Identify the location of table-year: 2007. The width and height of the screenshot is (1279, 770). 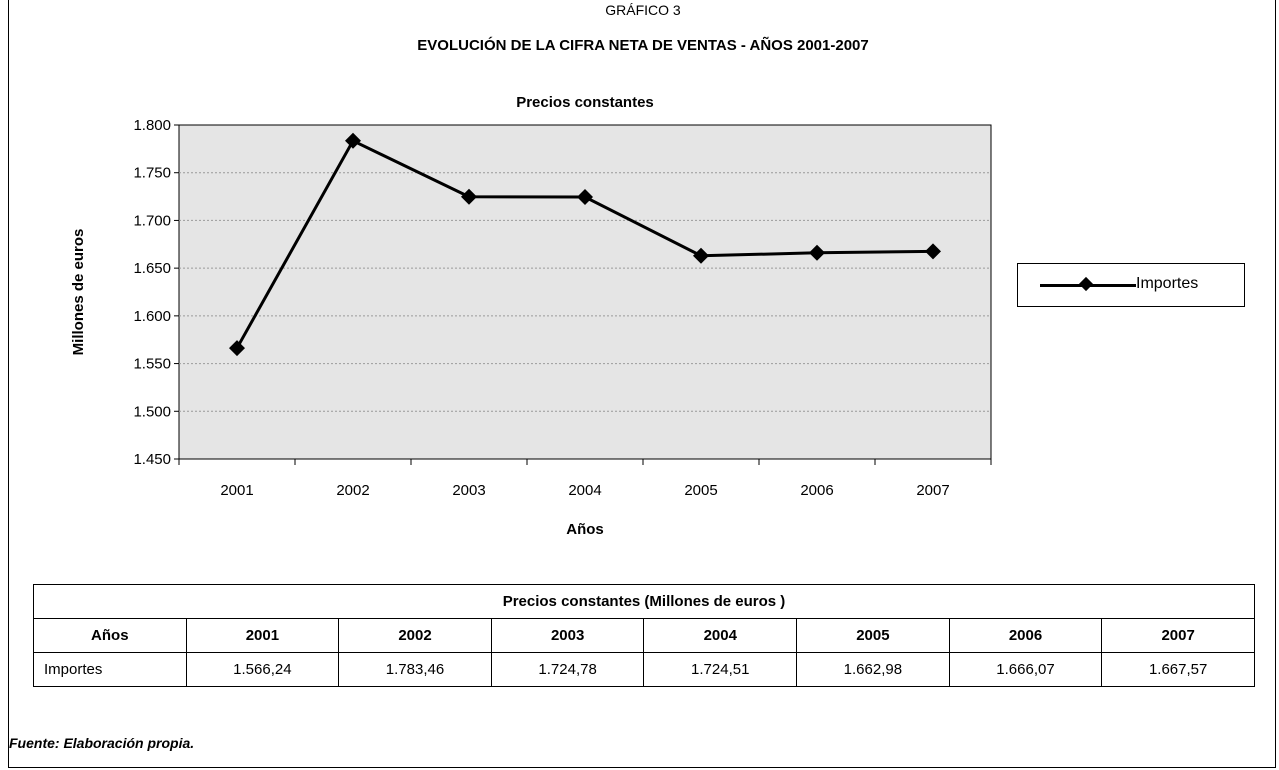
(1178, 635).